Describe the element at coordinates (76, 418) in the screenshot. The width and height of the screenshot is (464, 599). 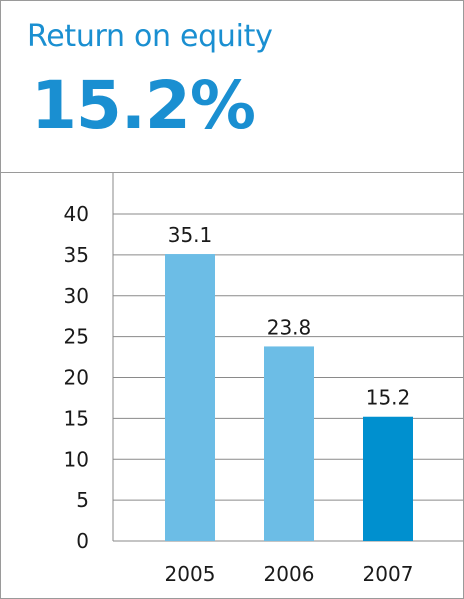
I see `y-tick-label-15: 15` at that location.